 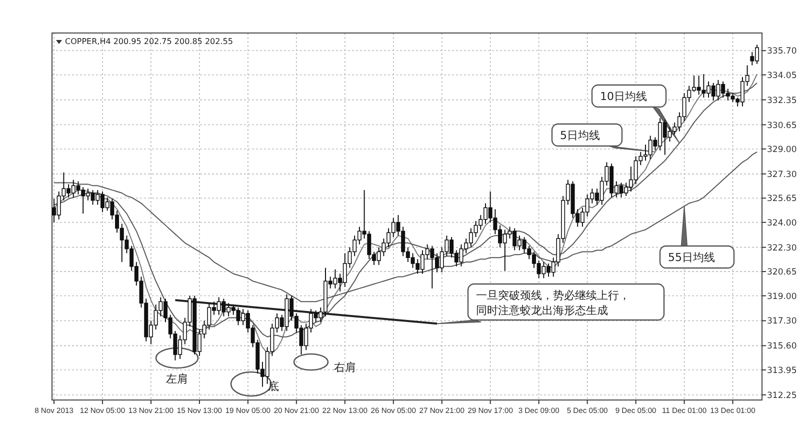 I want to click on annotation: 左肩, so click(x=177, y=379).